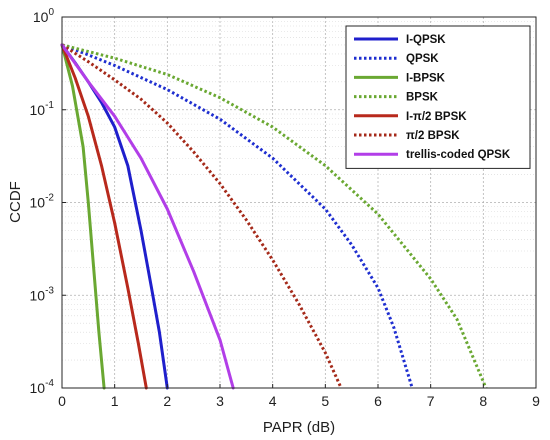  I want to click on legend-label: I-BPSK, so click(426, 78).